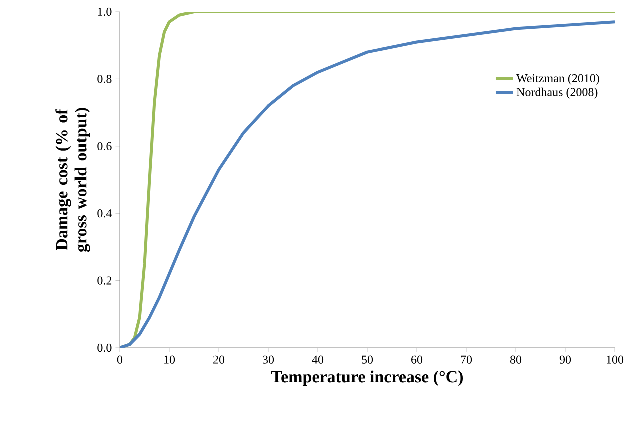 Image resolution: width=632 pixels, height=432 pixels. I want to click on x-tick-label: 50, so click(368, 360).